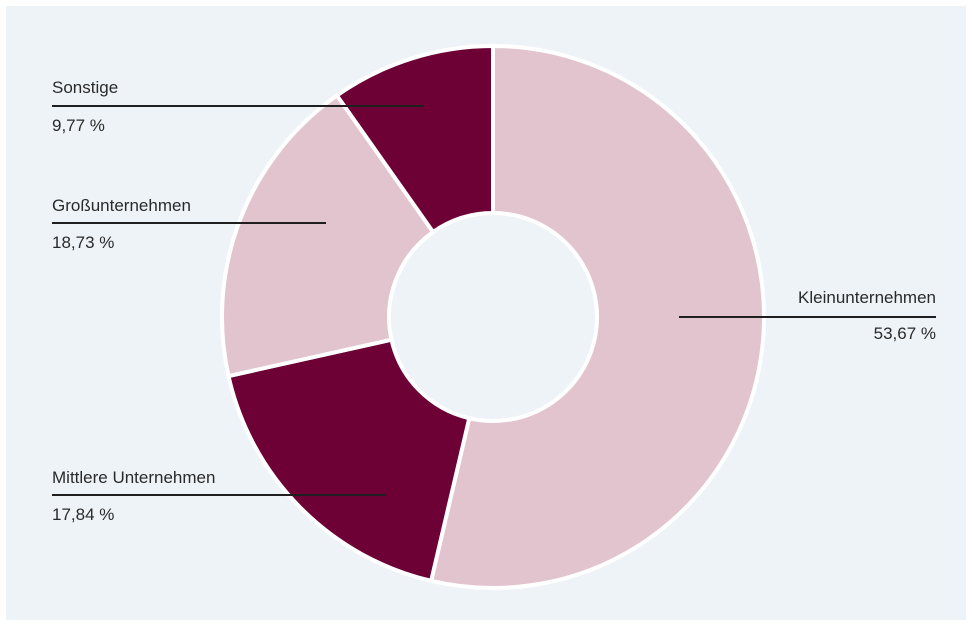 The height and width of the screenshot is (628, 972). What do you see at coordinates (78, 125) in the screenshot?
I see `label-sonstige-value: 9,77 %` at bounding box center [78, 125].